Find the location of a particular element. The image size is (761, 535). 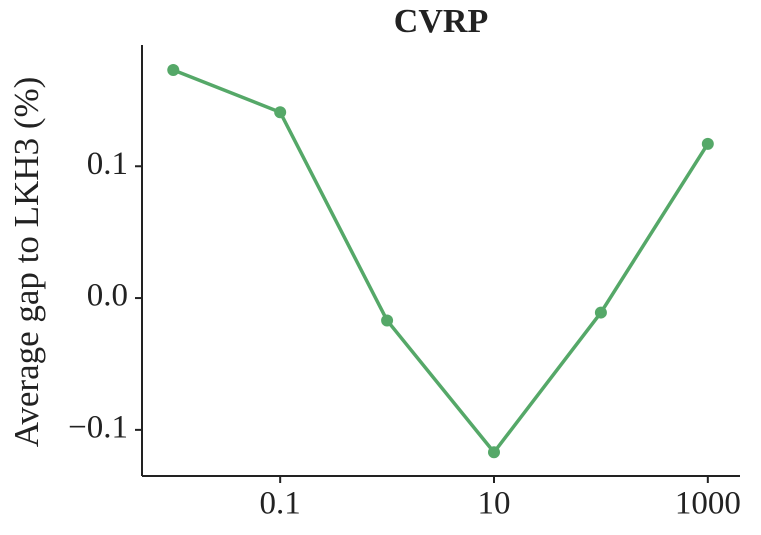

y-tick-label: 0.0 is located at coordinates (107, 296).